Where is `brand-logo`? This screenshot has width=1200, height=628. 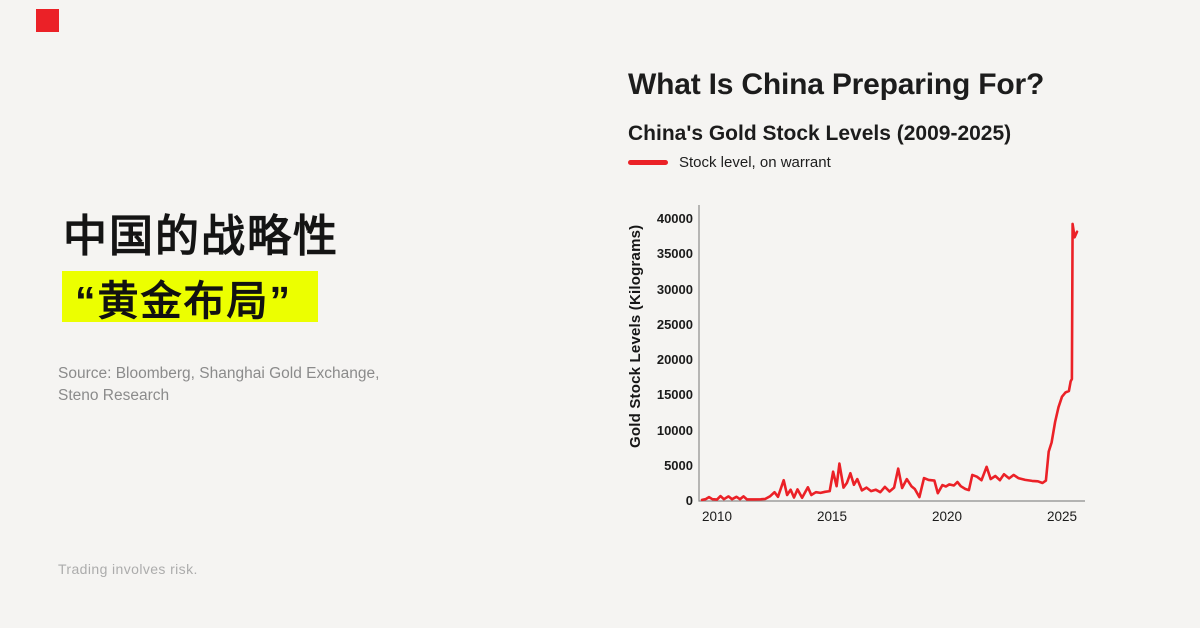 brand-logo is located at coordinates (47, 20).